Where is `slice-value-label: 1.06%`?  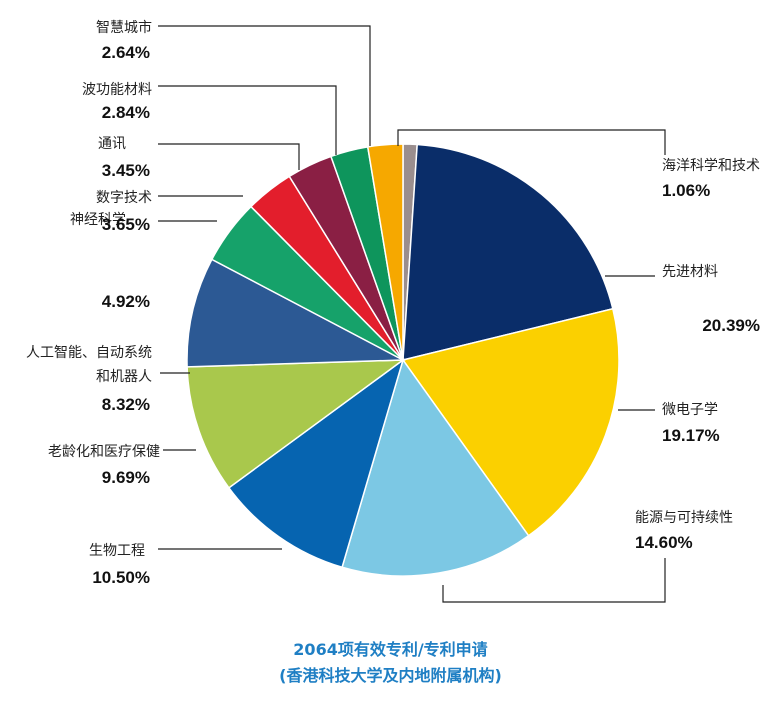 slice-value-label: 1.06% is located at coordinates (686, 190).